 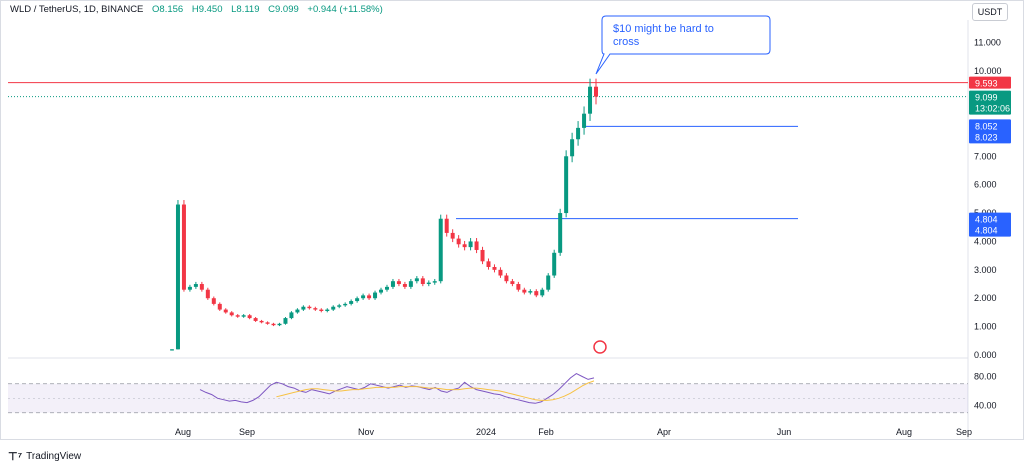 I want to click on rsi-band, so click(x=488, y=398).